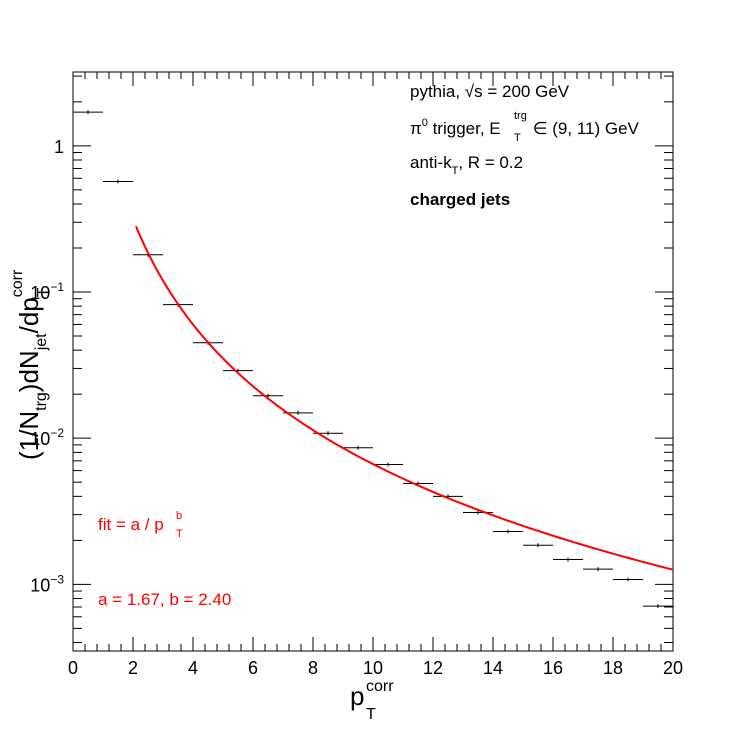 The image size is (748, 729). I want to click on x-axis-label: pcorr T, so click(372, 700).